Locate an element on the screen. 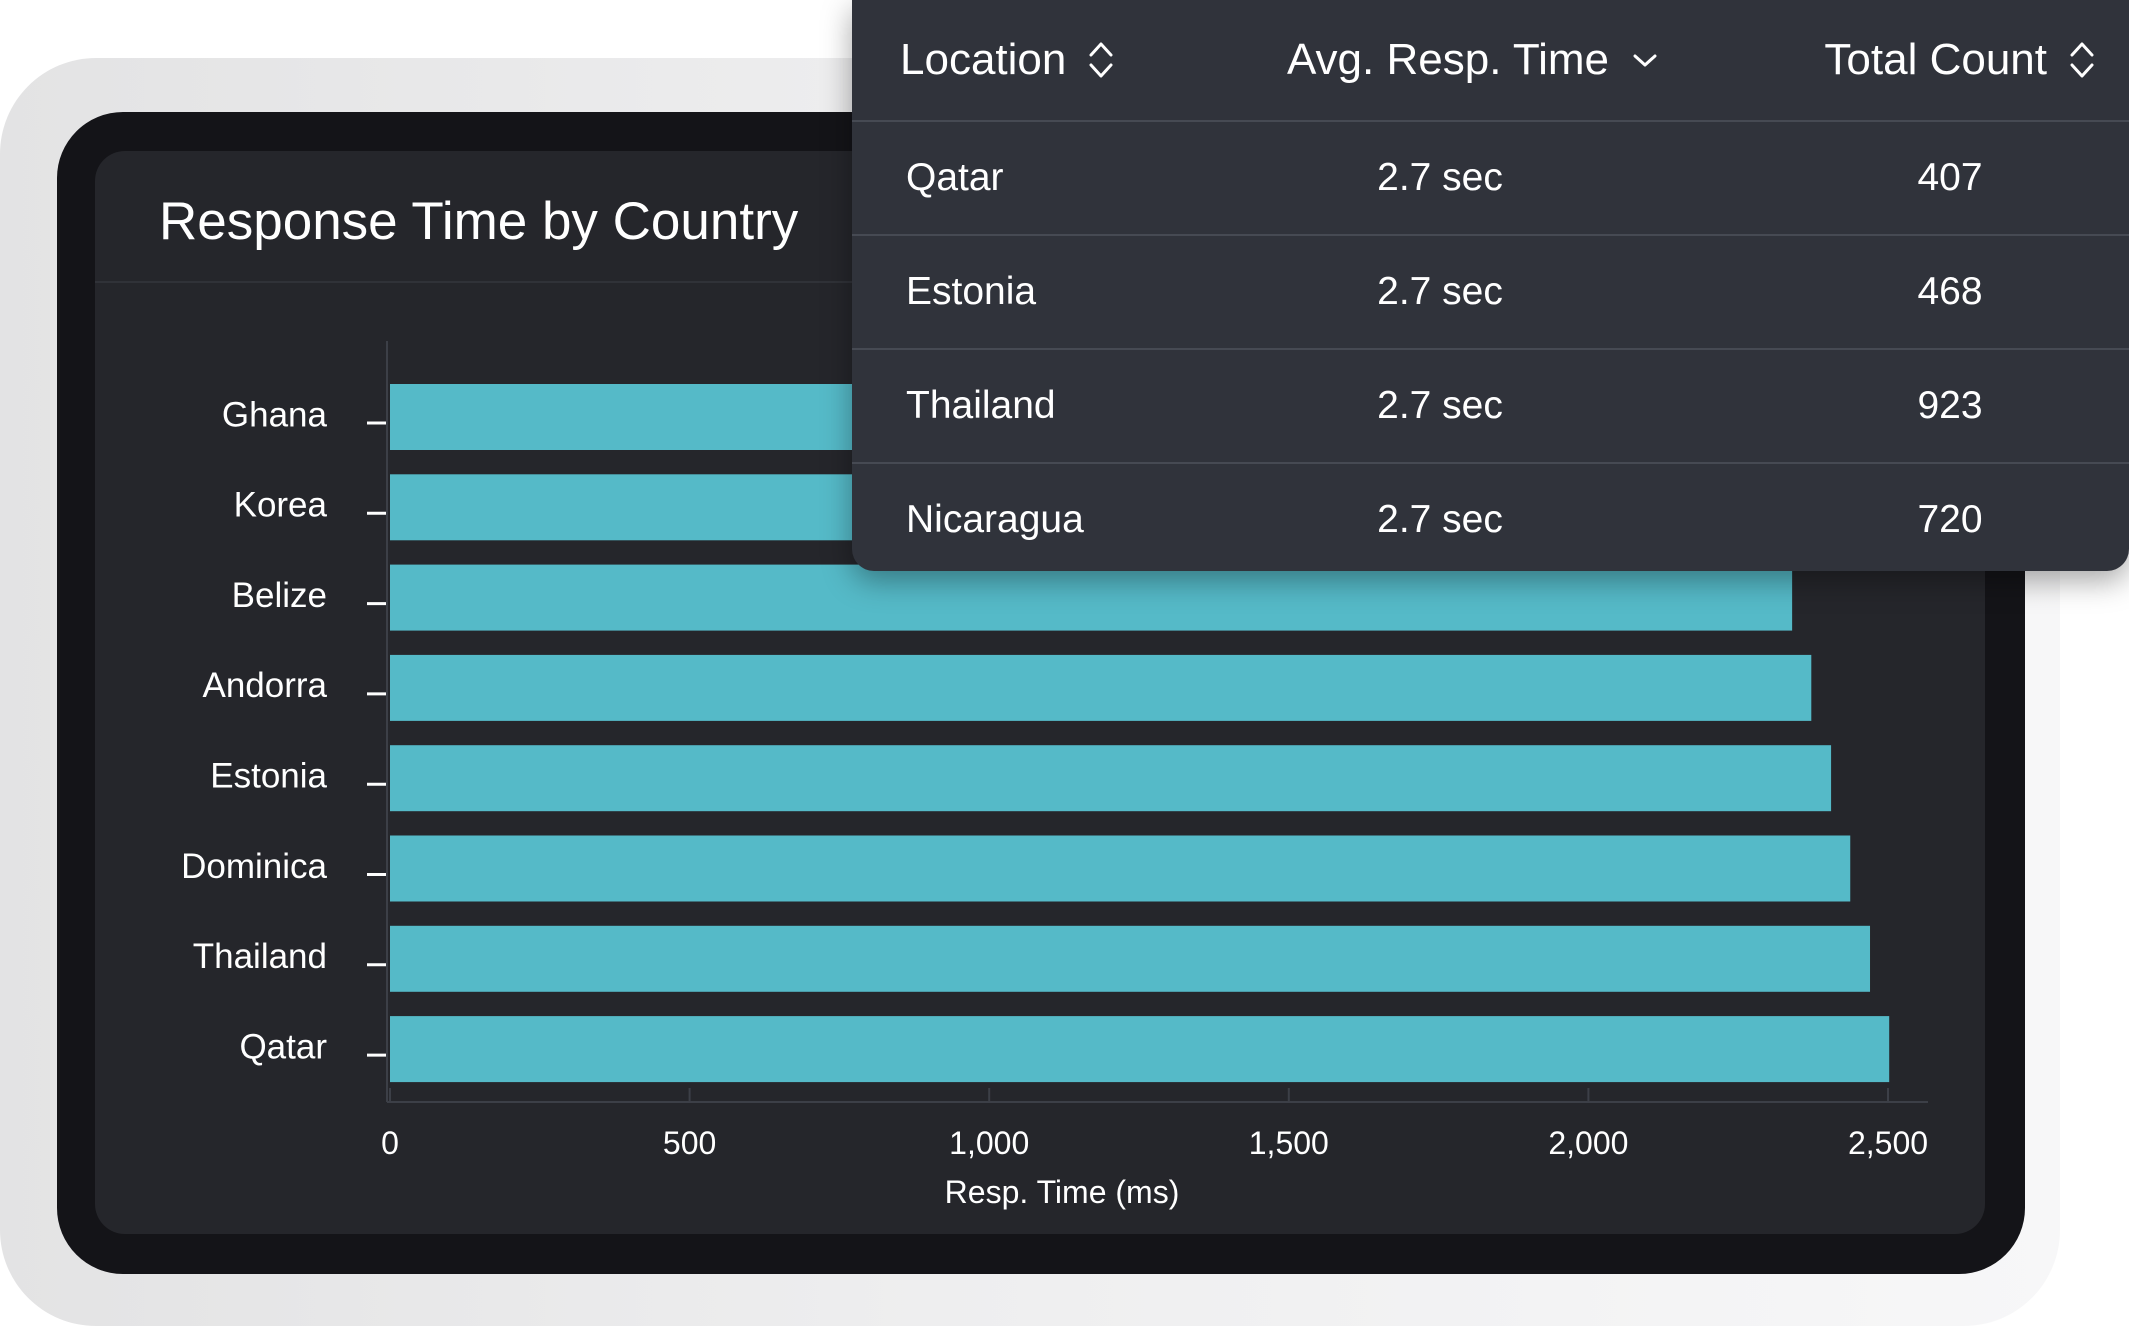 This screenshot has width=2129, height=1326. y-tick-label: Belize is located at coordinates (279, 595).